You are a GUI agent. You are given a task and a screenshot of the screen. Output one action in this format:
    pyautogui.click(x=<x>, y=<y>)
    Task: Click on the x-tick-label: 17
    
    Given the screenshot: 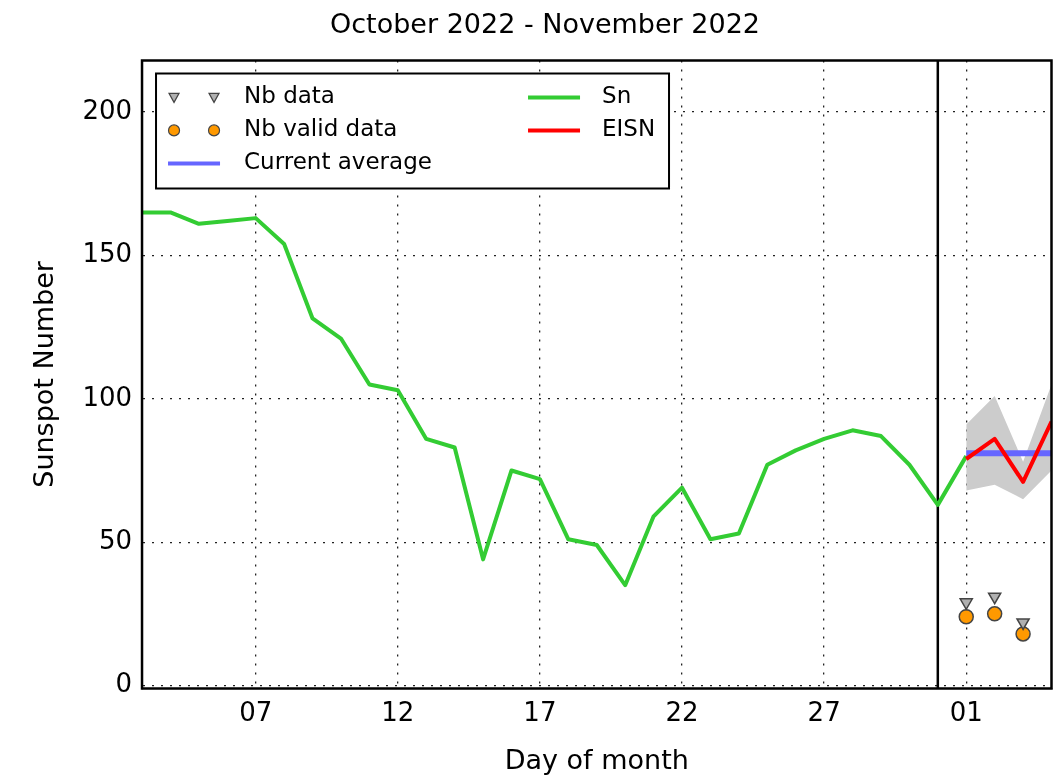 What is the action you would take?
    pyautogui.click(x=540, y=711)
    